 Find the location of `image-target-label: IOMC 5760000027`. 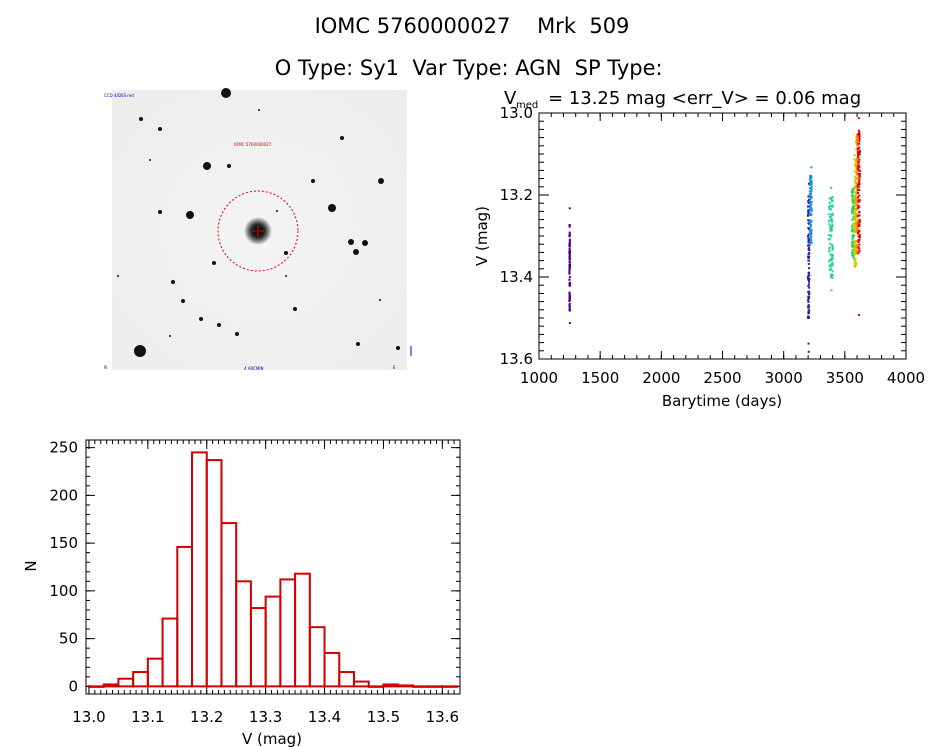

image-target-label: IOMC 5760000027 is located at coordinates (253, 144).